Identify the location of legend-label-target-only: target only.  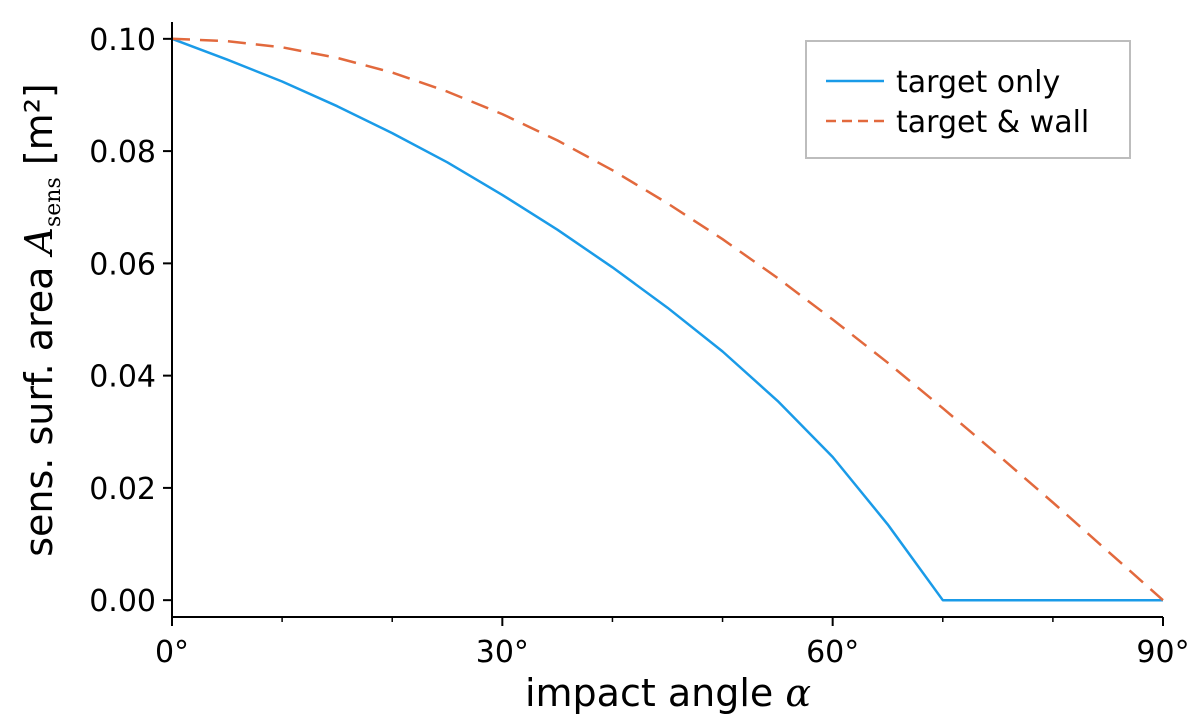
(978, 82).